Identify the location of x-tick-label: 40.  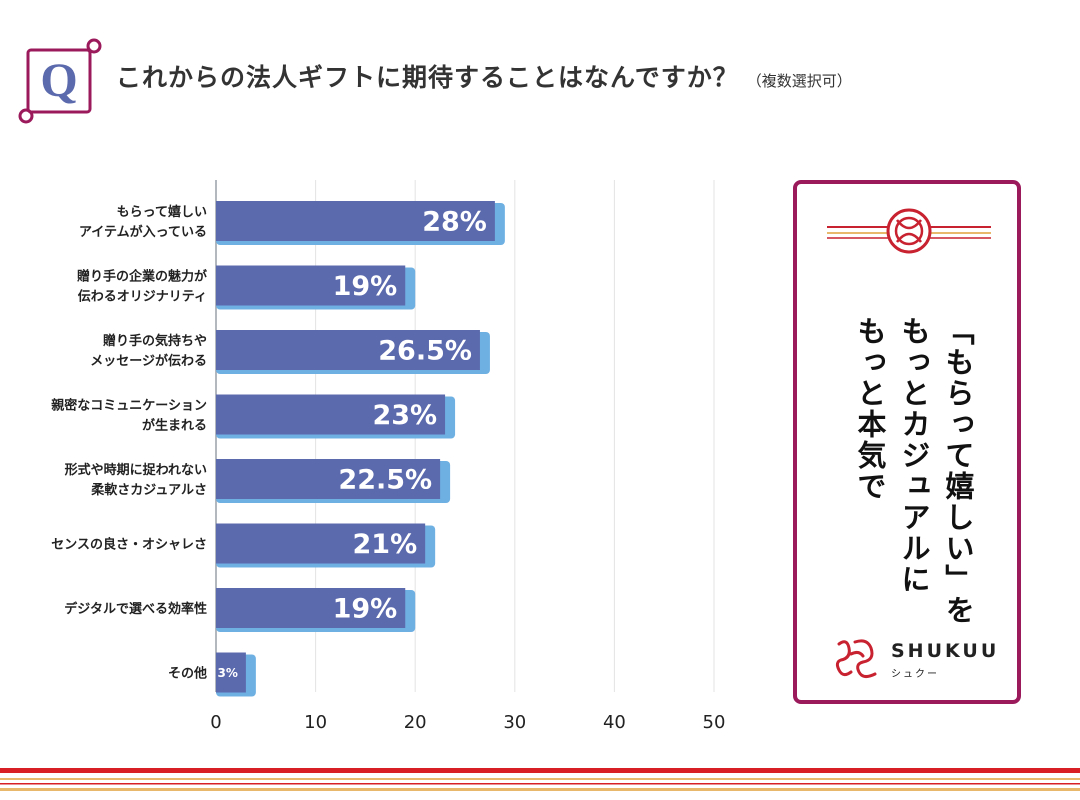
(614, 722).